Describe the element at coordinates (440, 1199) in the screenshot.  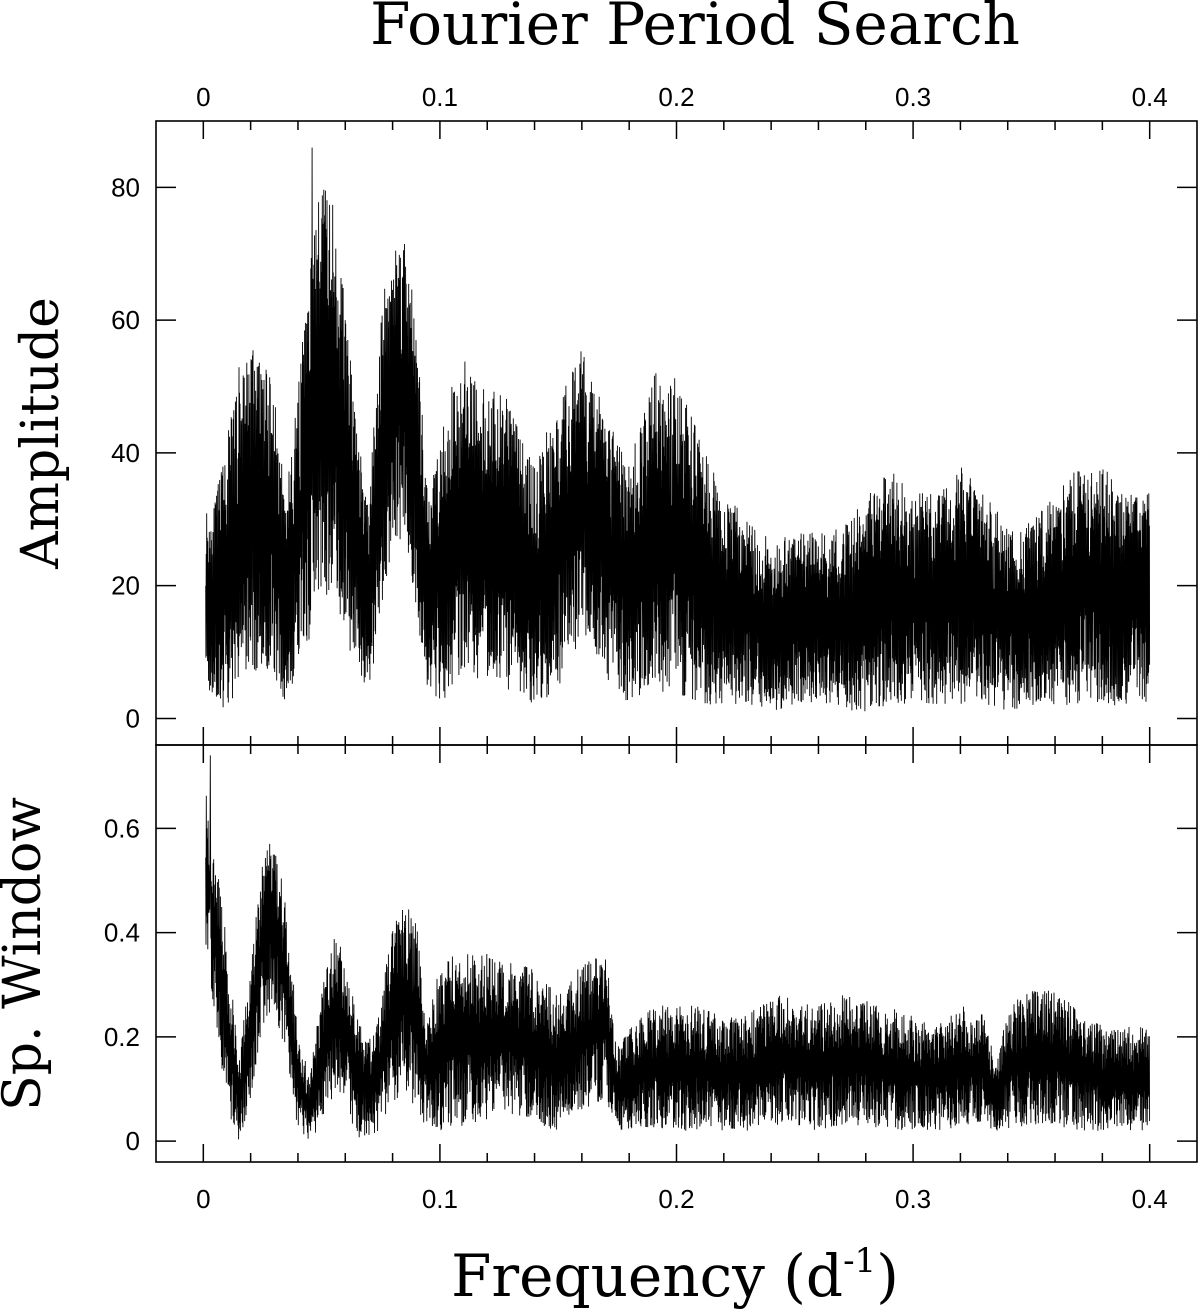
I see `bottom-x-tick-label: 0.1` at that location.